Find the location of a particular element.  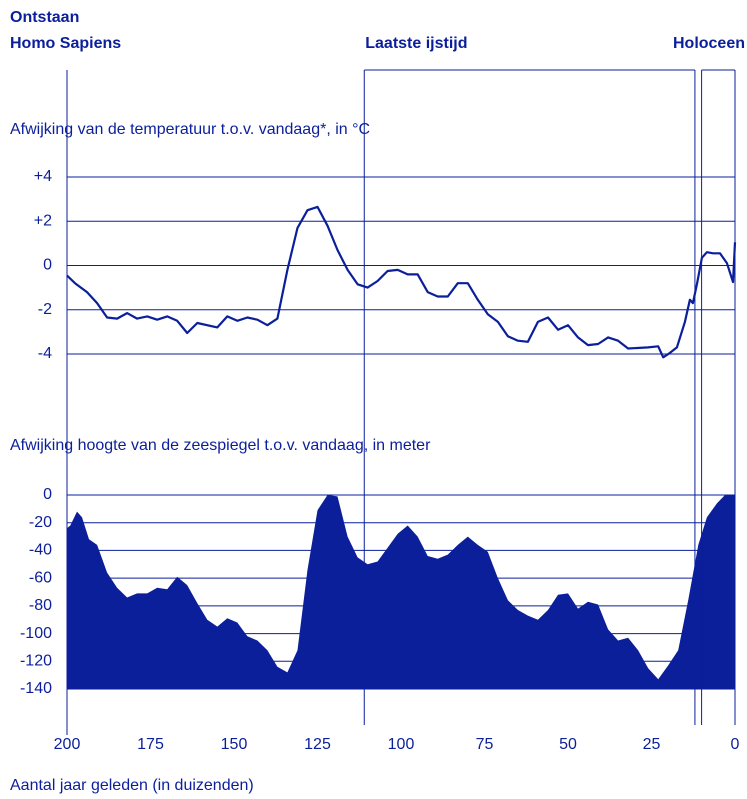

y-tick-label: -140 is located at coordinates (36, 688).